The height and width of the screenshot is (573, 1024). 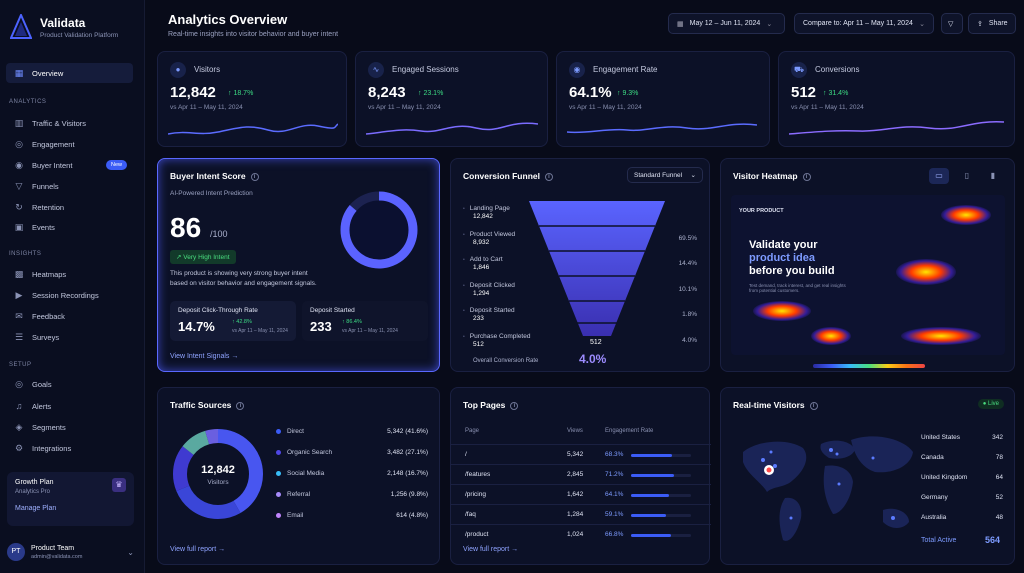 I want to click on brand-name: Validata, so click(x=63, y=22).